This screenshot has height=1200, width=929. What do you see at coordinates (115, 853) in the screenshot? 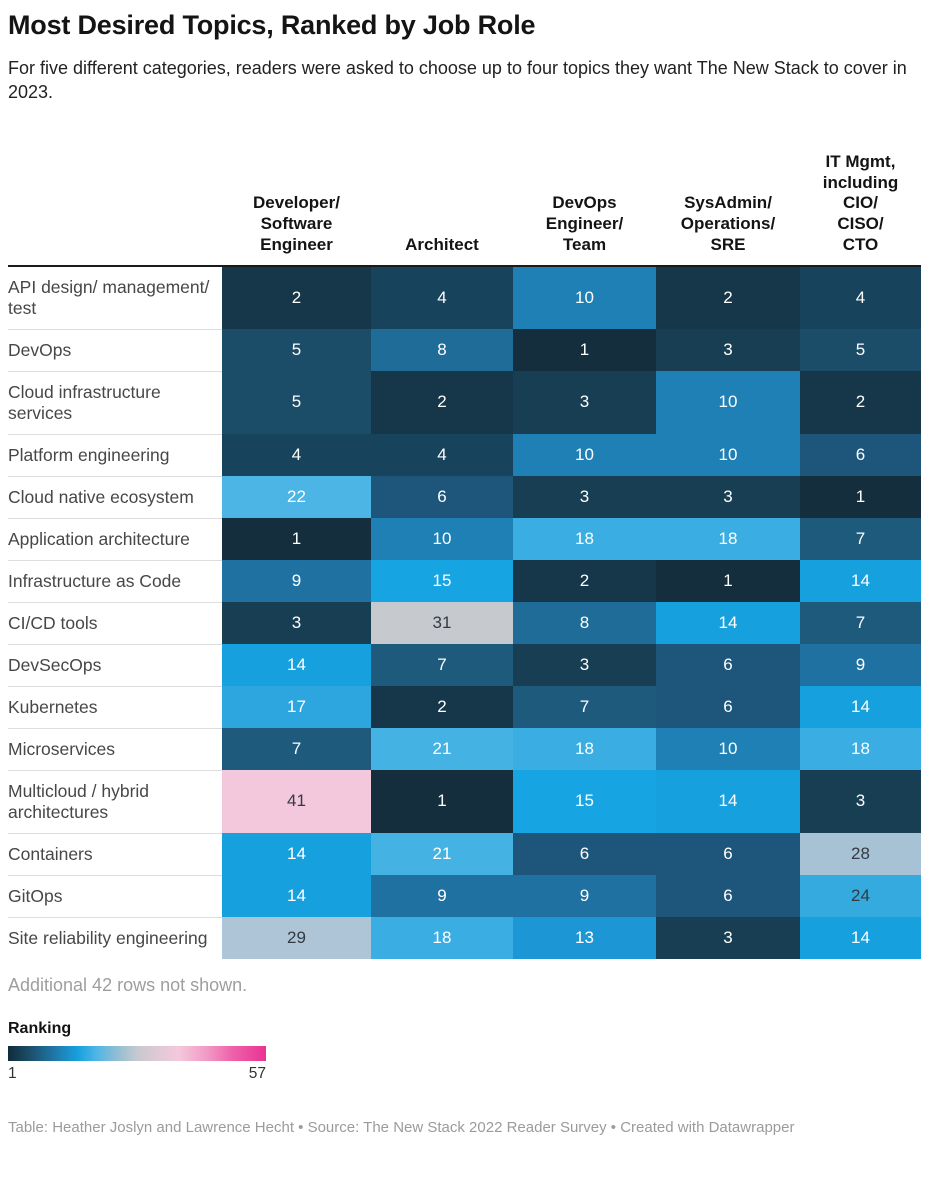
I see `row-label: Containers` at bounding box center [115, 853].